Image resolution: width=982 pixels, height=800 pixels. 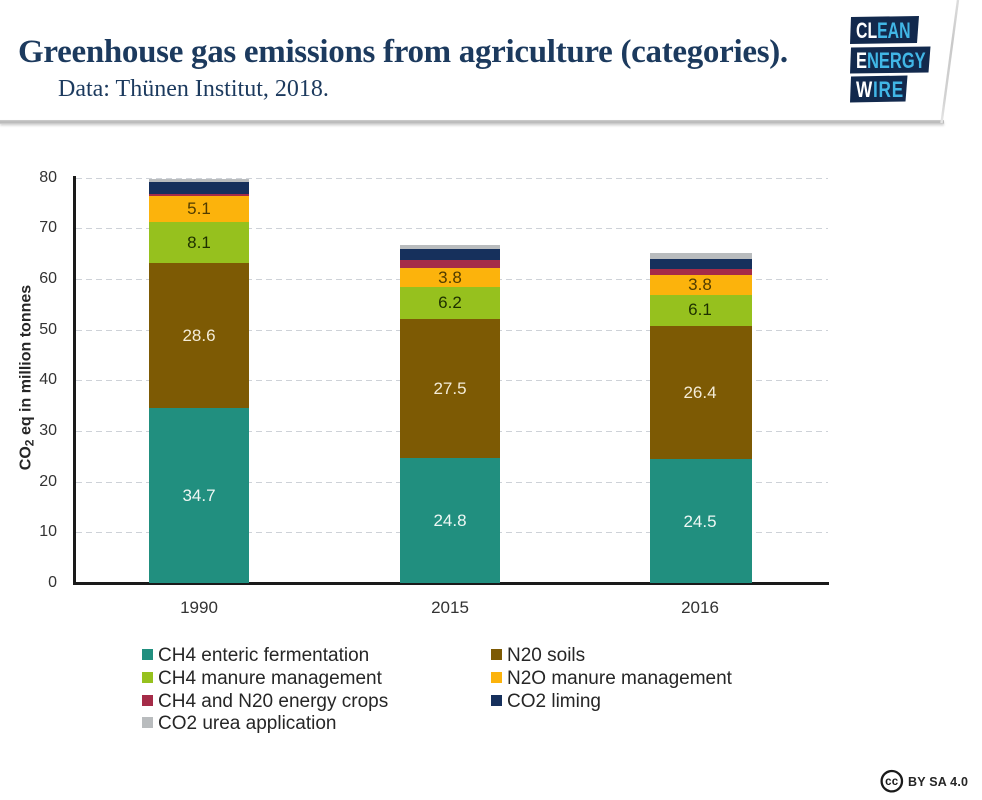 What do you see at coordinates (892, 782) in the screenshot?
I see `svg-text: cc` at bounding box center [892, 782].